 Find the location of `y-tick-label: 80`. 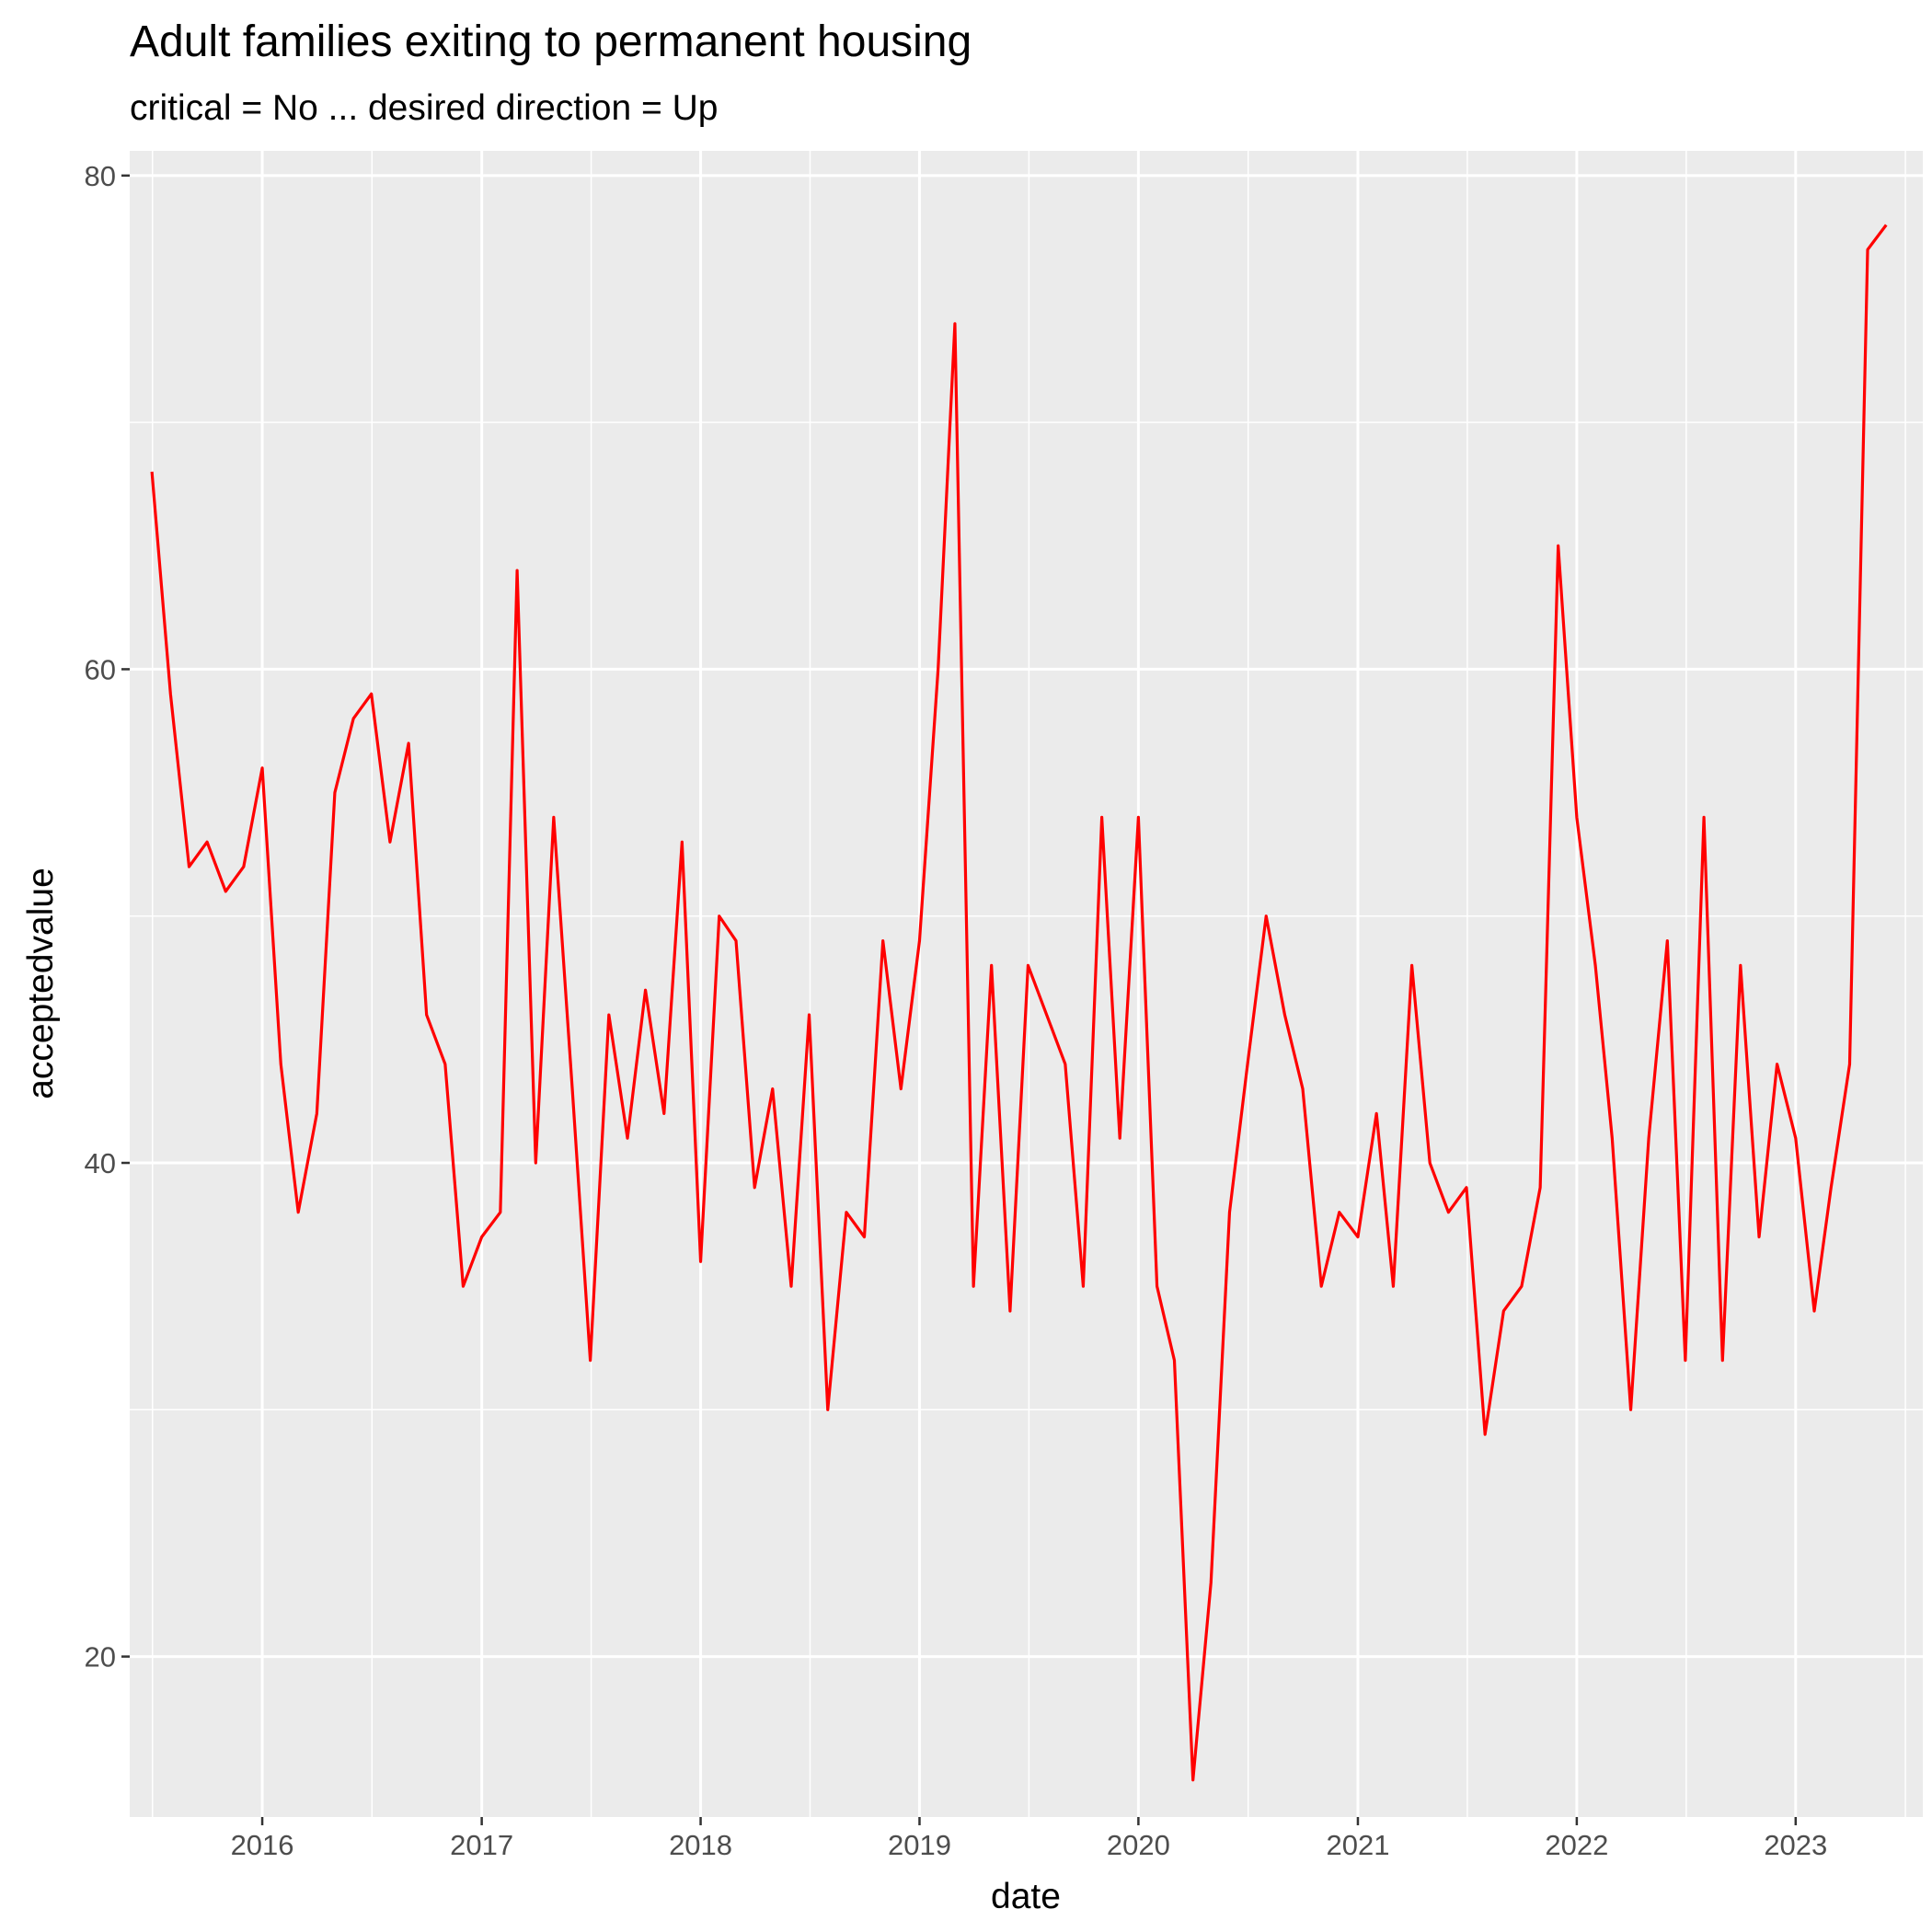

y-tick-label: 80 is located at coordinates (100, 176).